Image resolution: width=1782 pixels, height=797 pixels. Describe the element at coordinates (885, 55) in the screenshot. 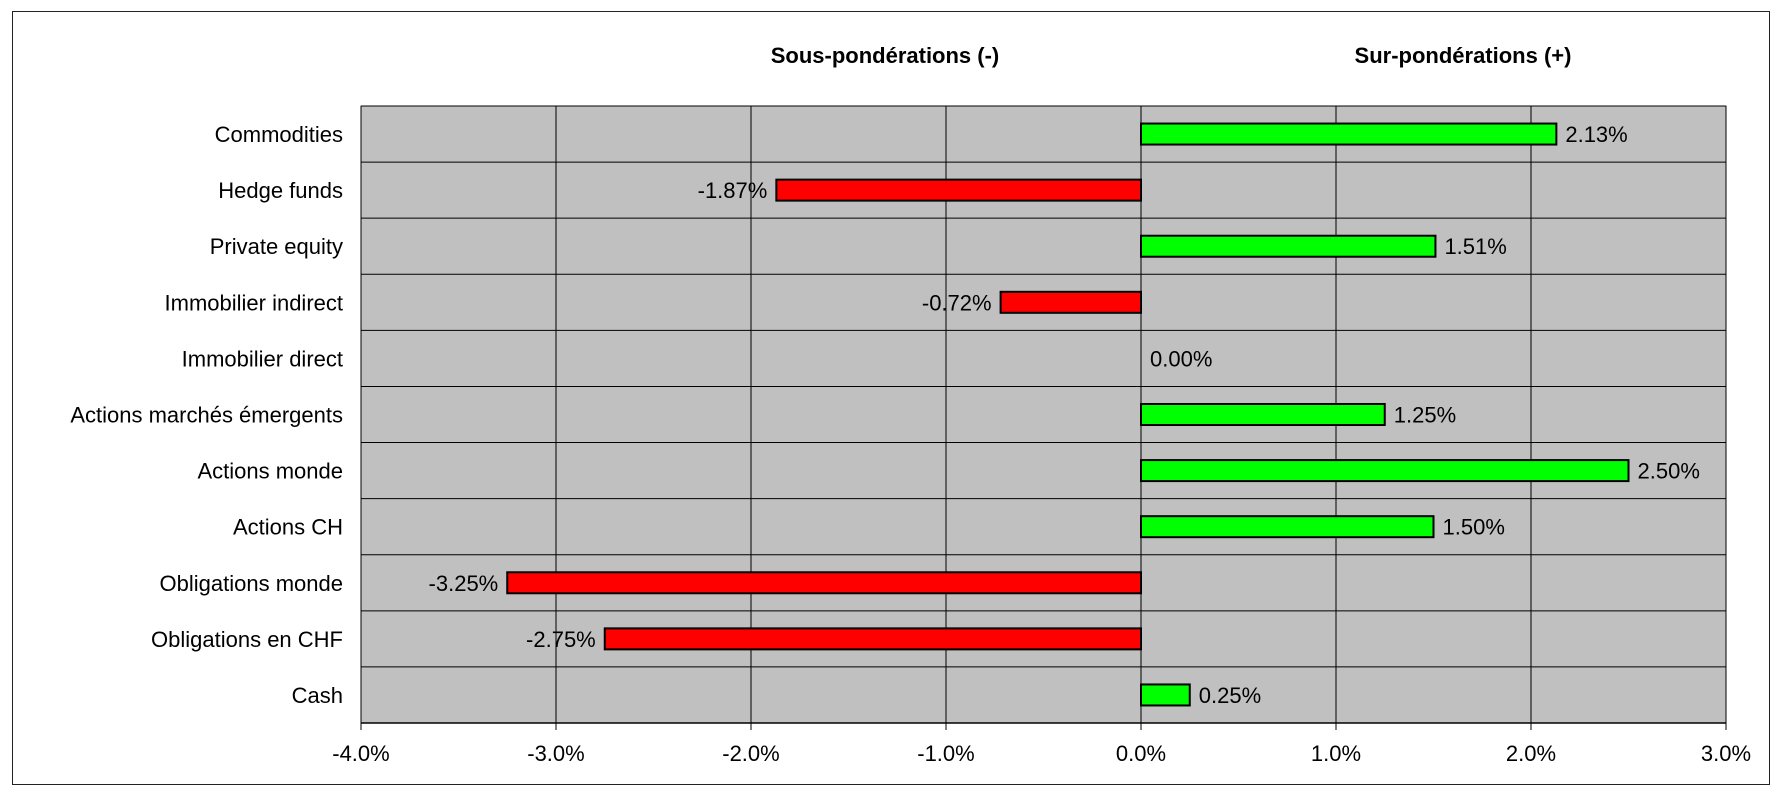

I see `negative-header: Sous-pondérations (-)` at that location.